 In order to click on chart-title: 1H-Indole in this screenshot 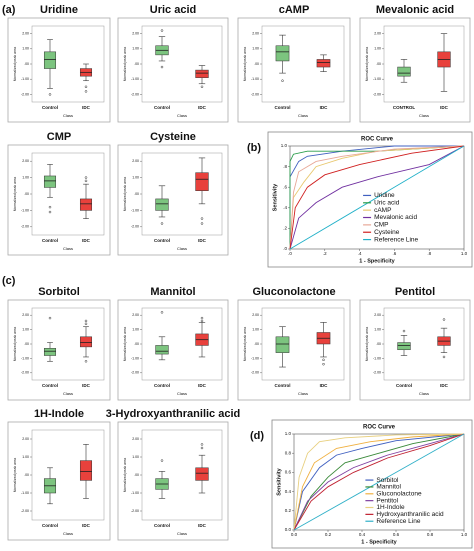, I will do `click(59, 414)`.